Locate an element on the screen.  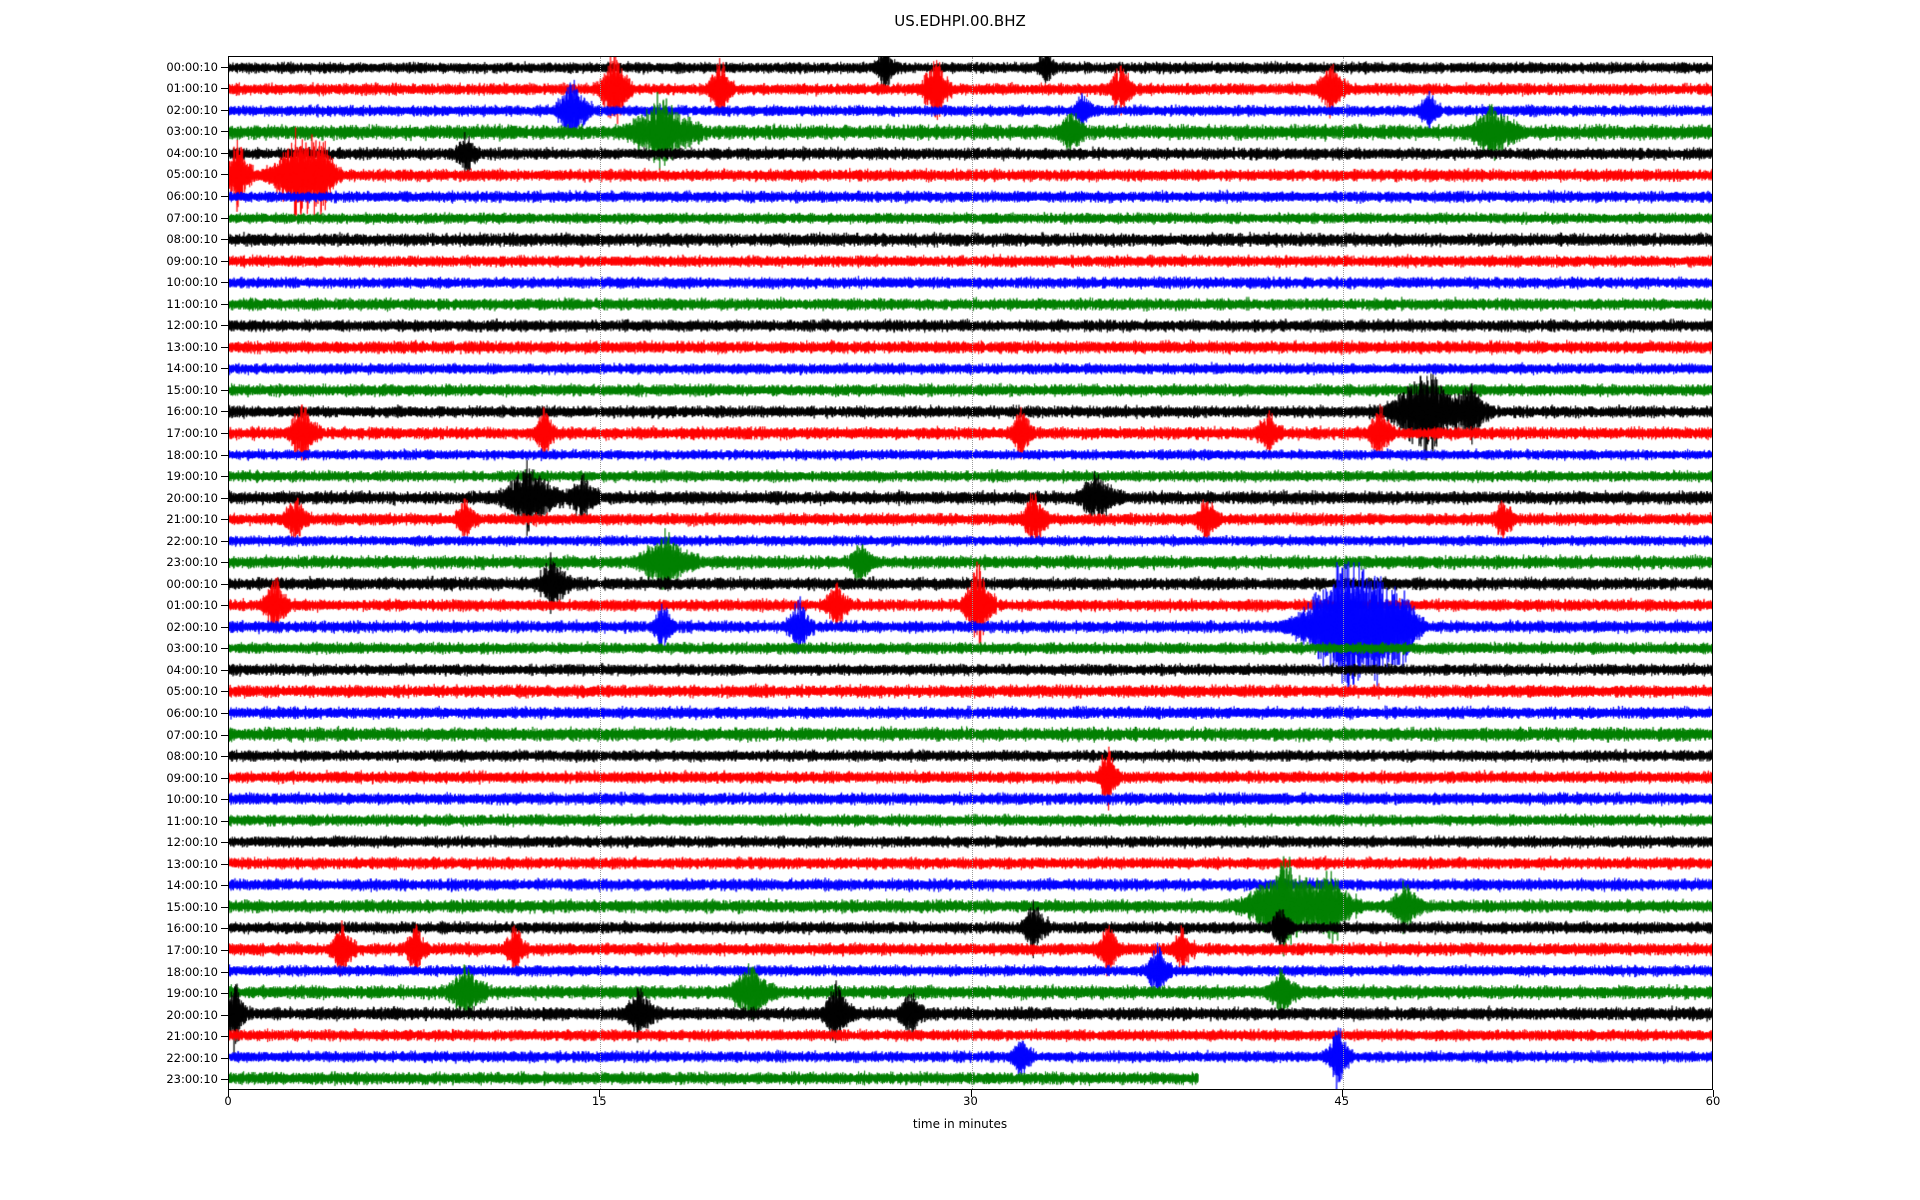
y-tick-label: 11:00:10 is located at coordinates (192, 303).